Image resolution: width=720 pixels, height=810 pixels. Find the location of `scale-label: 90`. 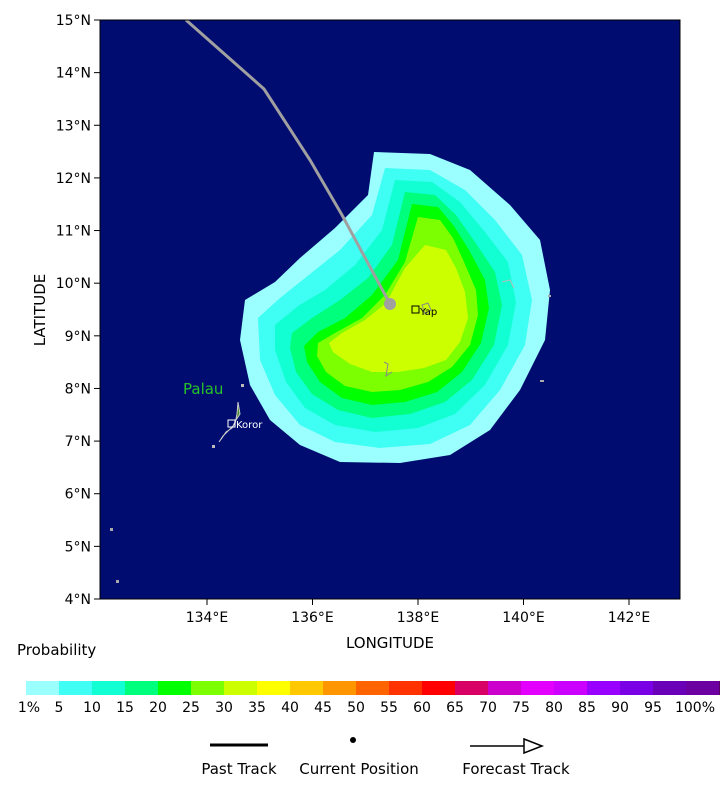

scale-label: 90 is located at coordinates (620, 708).